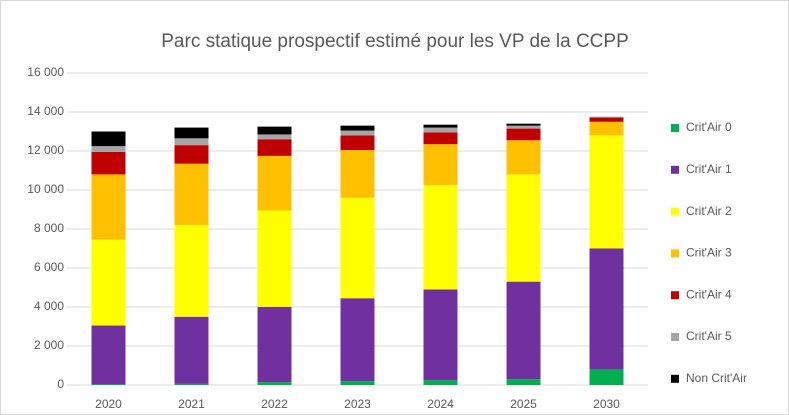 The height and width of the screenshot is (415, 789). I want to click on x-tick-label: 2021, so click(191, 404).